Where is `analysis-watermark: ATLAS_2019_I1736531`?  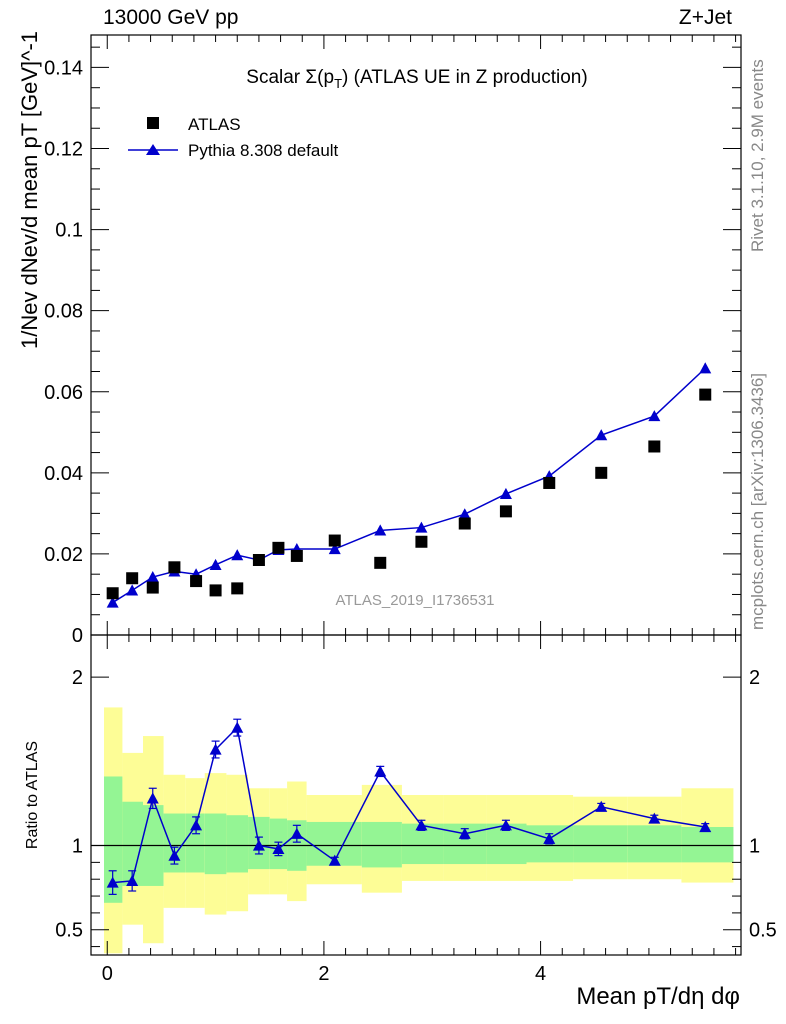
analysis-watermark: ATLAS_2019_I1736531 is located at coordinates (414, 600).